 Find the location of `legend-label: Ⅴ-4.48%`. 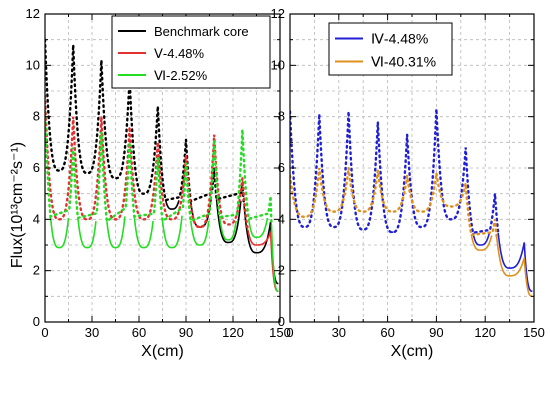

legend-label: Ⅴ-4.48% is located at coordinates (179, 53).